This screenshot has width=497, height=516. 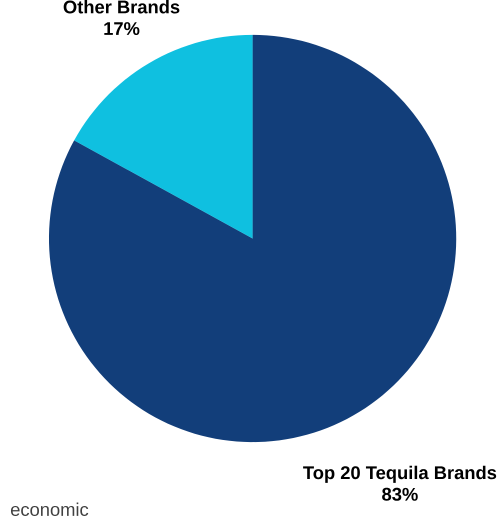 I want to click on slice-label: Other Brands, so click(x=122, y=7).